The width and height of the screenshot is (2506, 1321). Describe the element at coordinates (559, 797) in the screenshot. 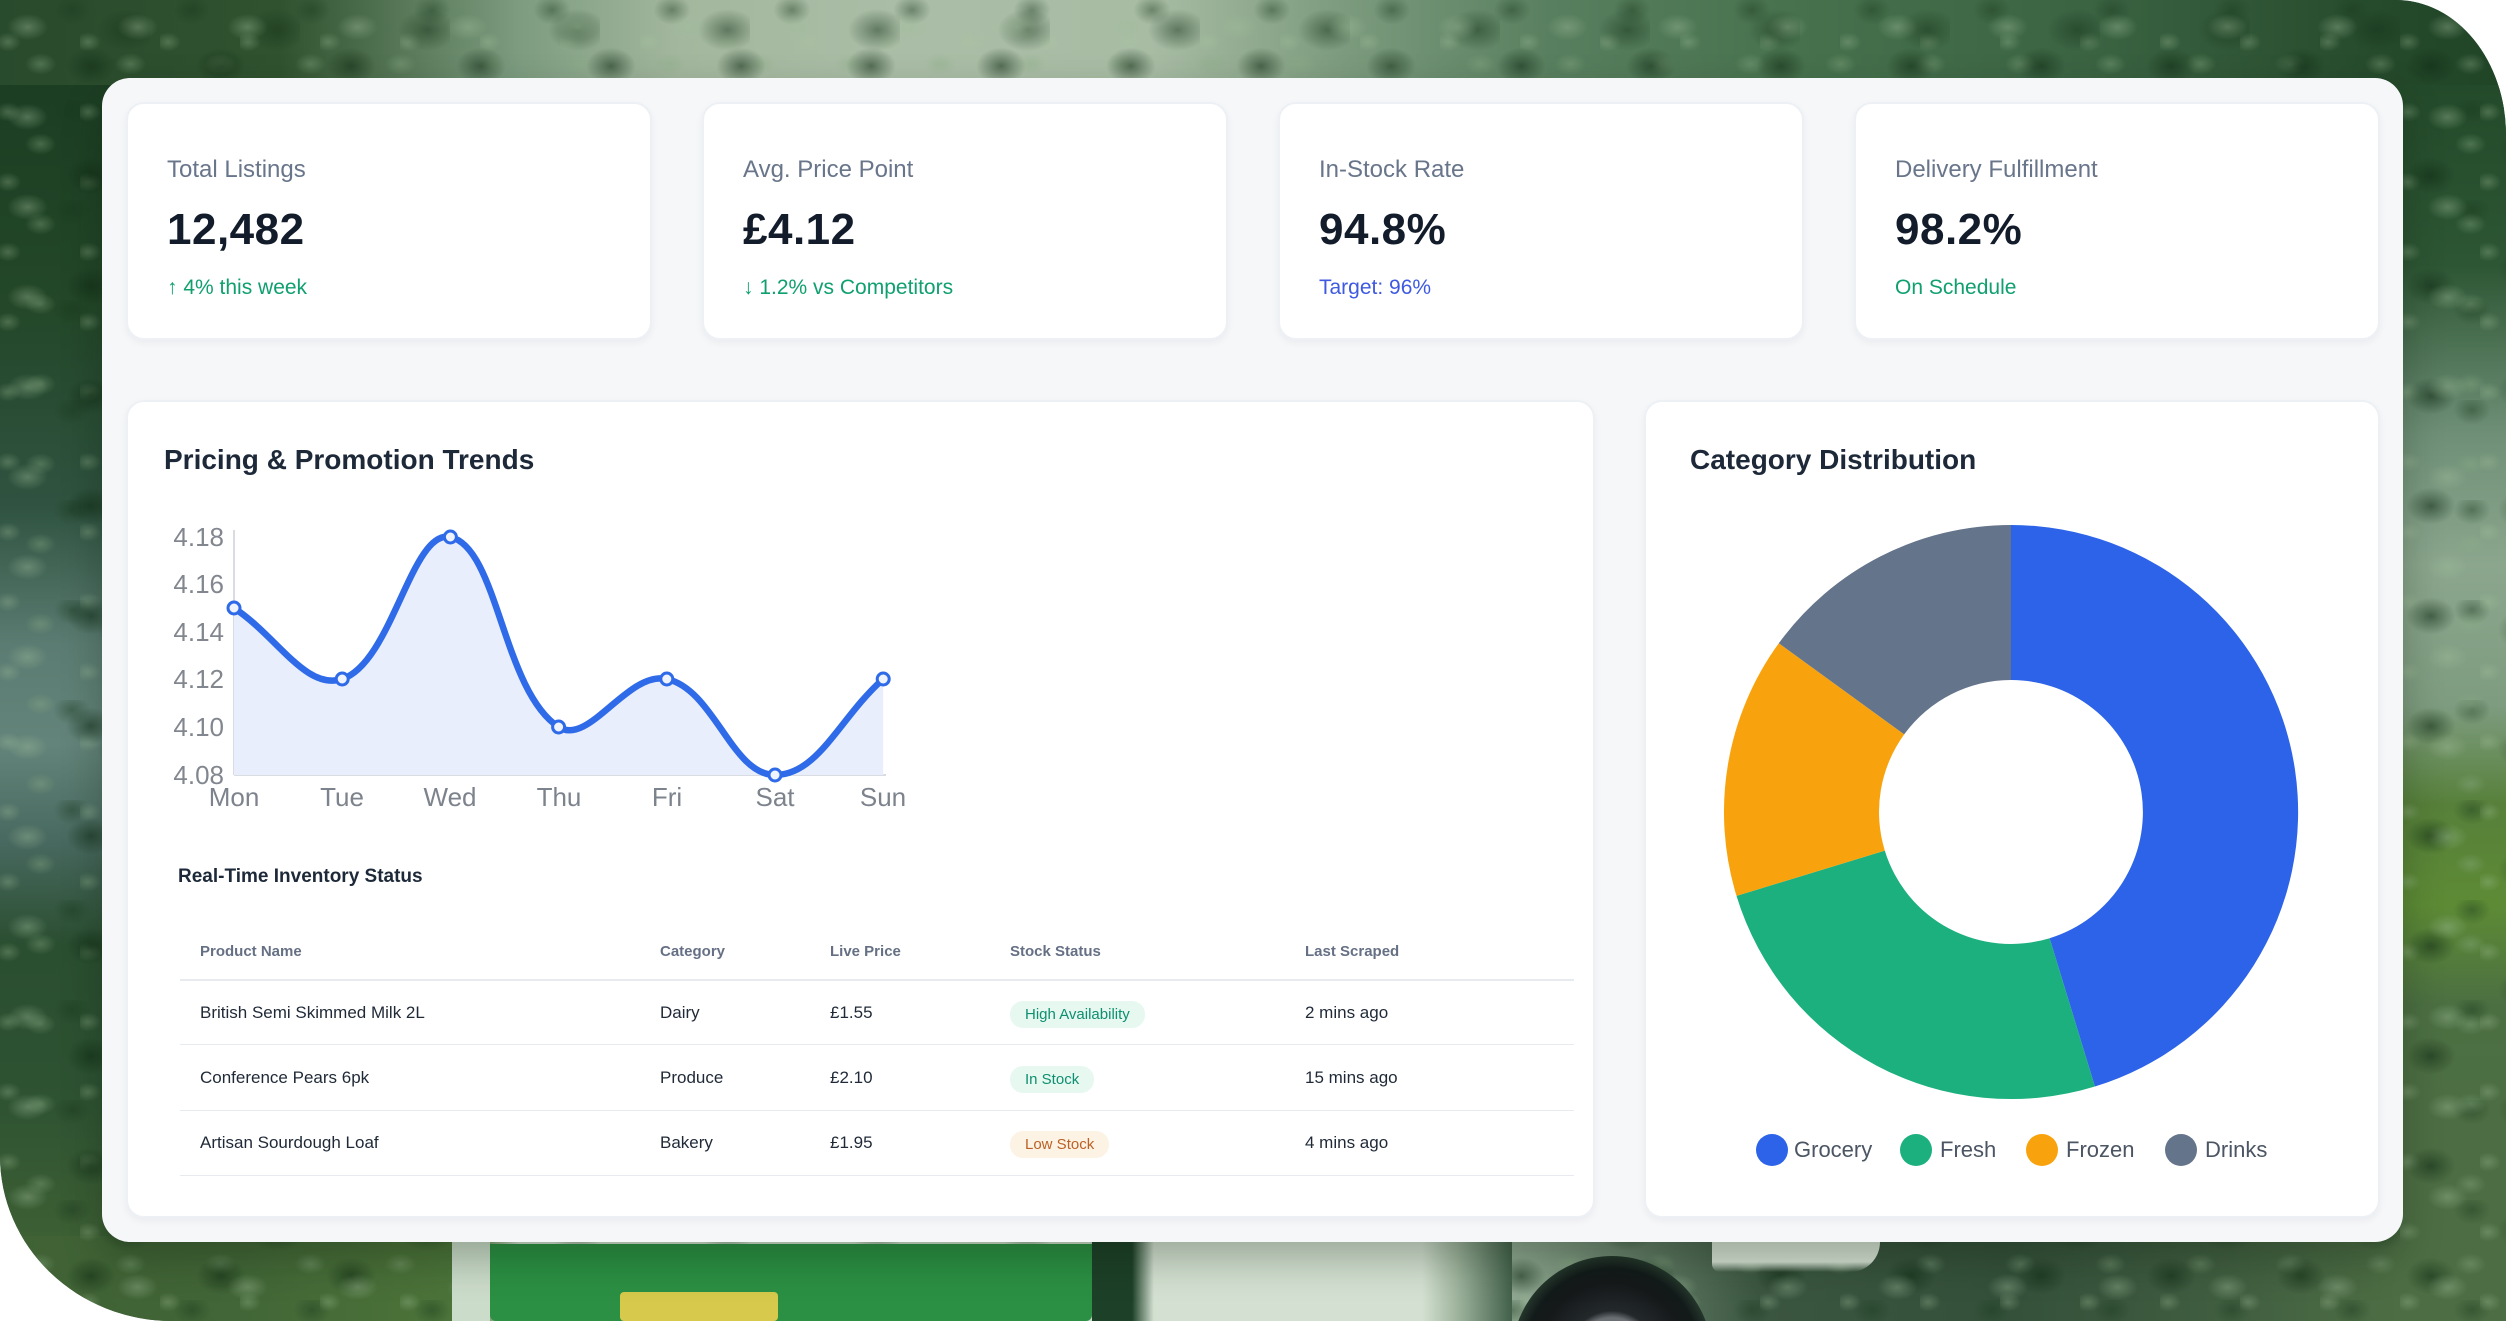

I see `svg-text: Thu` at that location.